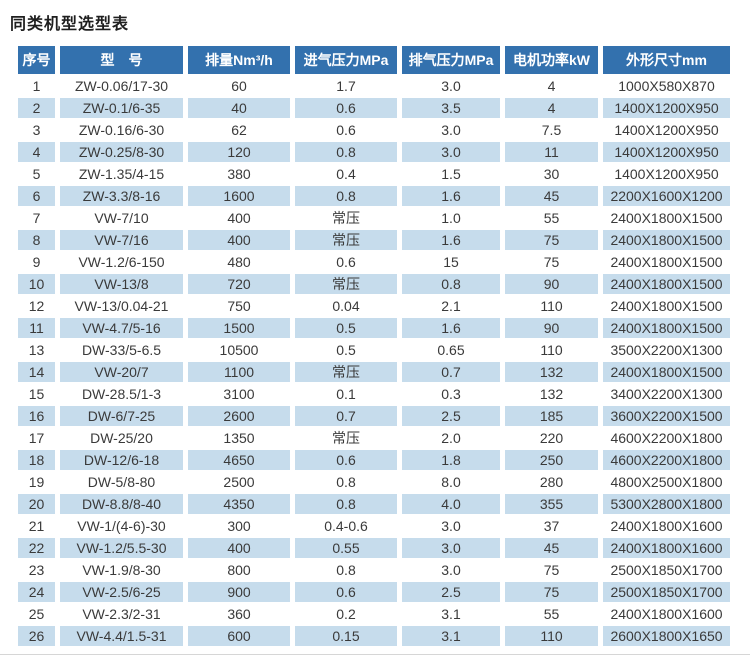 The width and height of the screenshot is (750, 661). I want to click on table-cell: VW-7/16, so click(121, 240).